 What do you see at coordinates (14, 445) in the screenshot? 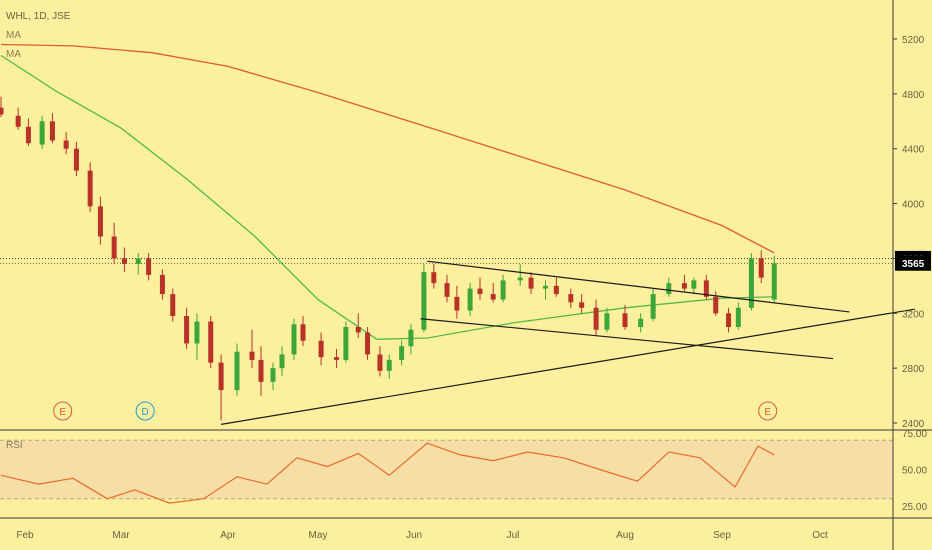
I see `rsi-label: RSI` at bounding box center [14, 445].